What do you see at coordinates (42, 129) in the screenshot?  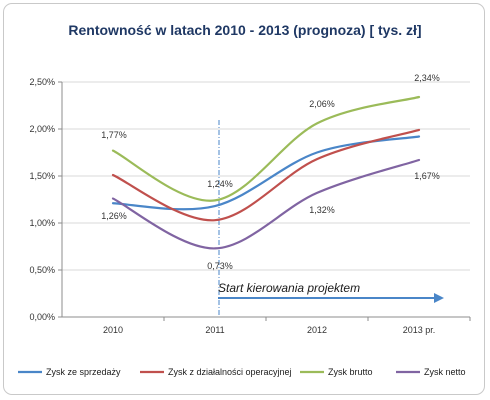 I see `y-tick-label: 2,00%` at bounding box center [42, 129].